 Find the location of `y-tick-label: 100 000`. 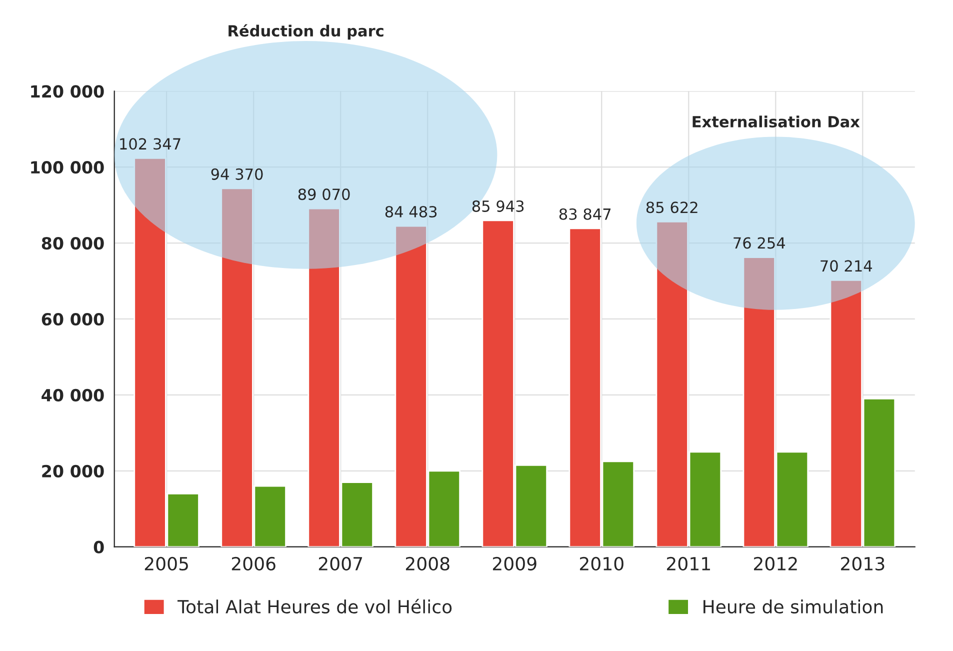

y-tick-label: 100 000 is located at coordinates (67, 167).